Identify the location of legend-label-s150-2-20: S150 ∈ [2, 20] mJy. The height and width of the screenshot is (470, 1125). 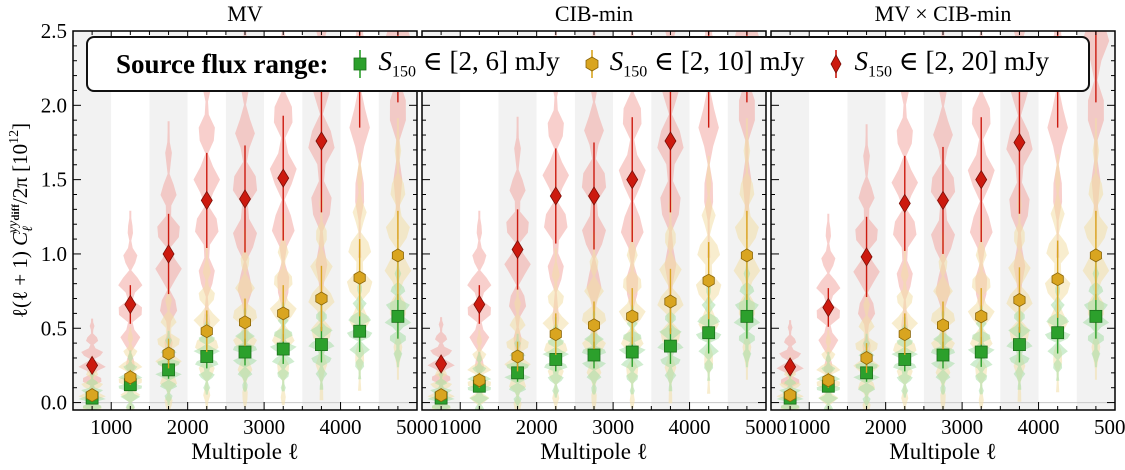
(952, 63).